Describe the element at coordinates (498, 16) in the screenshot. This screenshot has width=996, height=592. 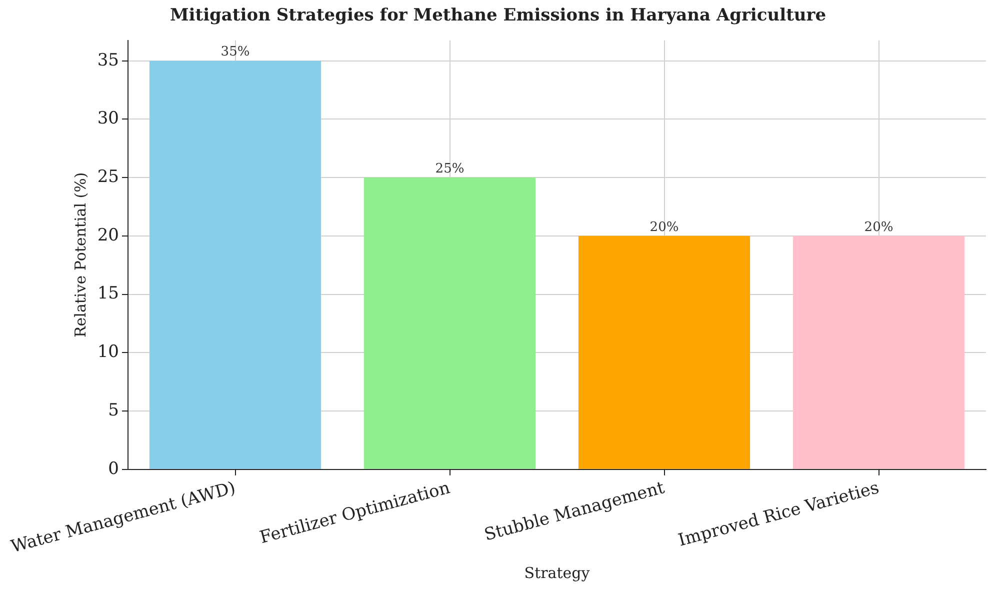
I see `chart-title: Mitigation Strategies for Methane Emissions in Haryana Agriculture` at that location.